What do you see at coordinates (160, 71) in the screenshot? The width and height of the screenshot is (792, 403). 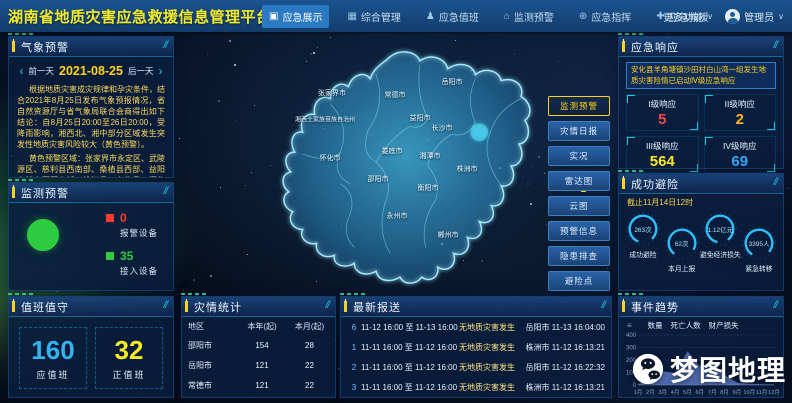 I see `next-day-arrow-icon: ›` at bounding box center [160, 71].